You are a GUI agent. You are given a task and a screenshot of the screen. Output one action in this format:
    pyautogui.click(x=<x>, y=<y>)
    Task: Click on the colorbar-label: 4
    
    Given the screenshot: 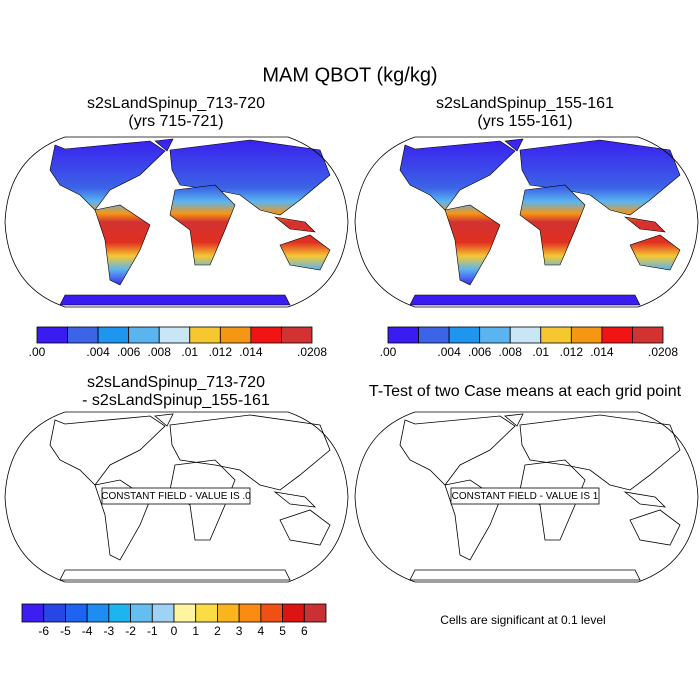 What is the action you would take?
    pyautogui.click(x=261, y=631)
    